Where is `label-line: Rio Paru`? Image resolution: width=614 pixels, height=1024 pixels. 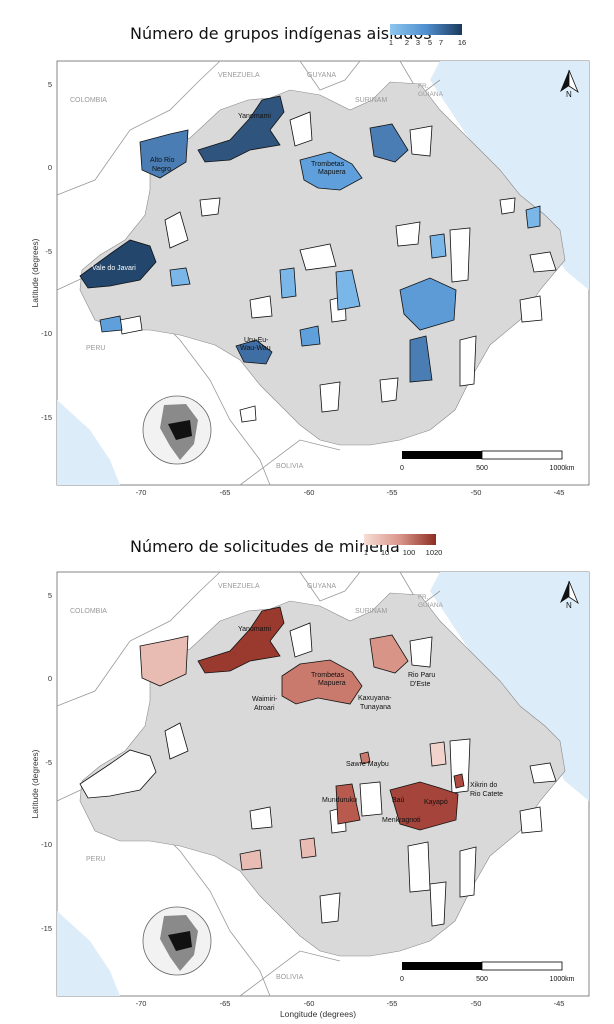 label-line: Rio Paru is located at coordinates (421, 675).